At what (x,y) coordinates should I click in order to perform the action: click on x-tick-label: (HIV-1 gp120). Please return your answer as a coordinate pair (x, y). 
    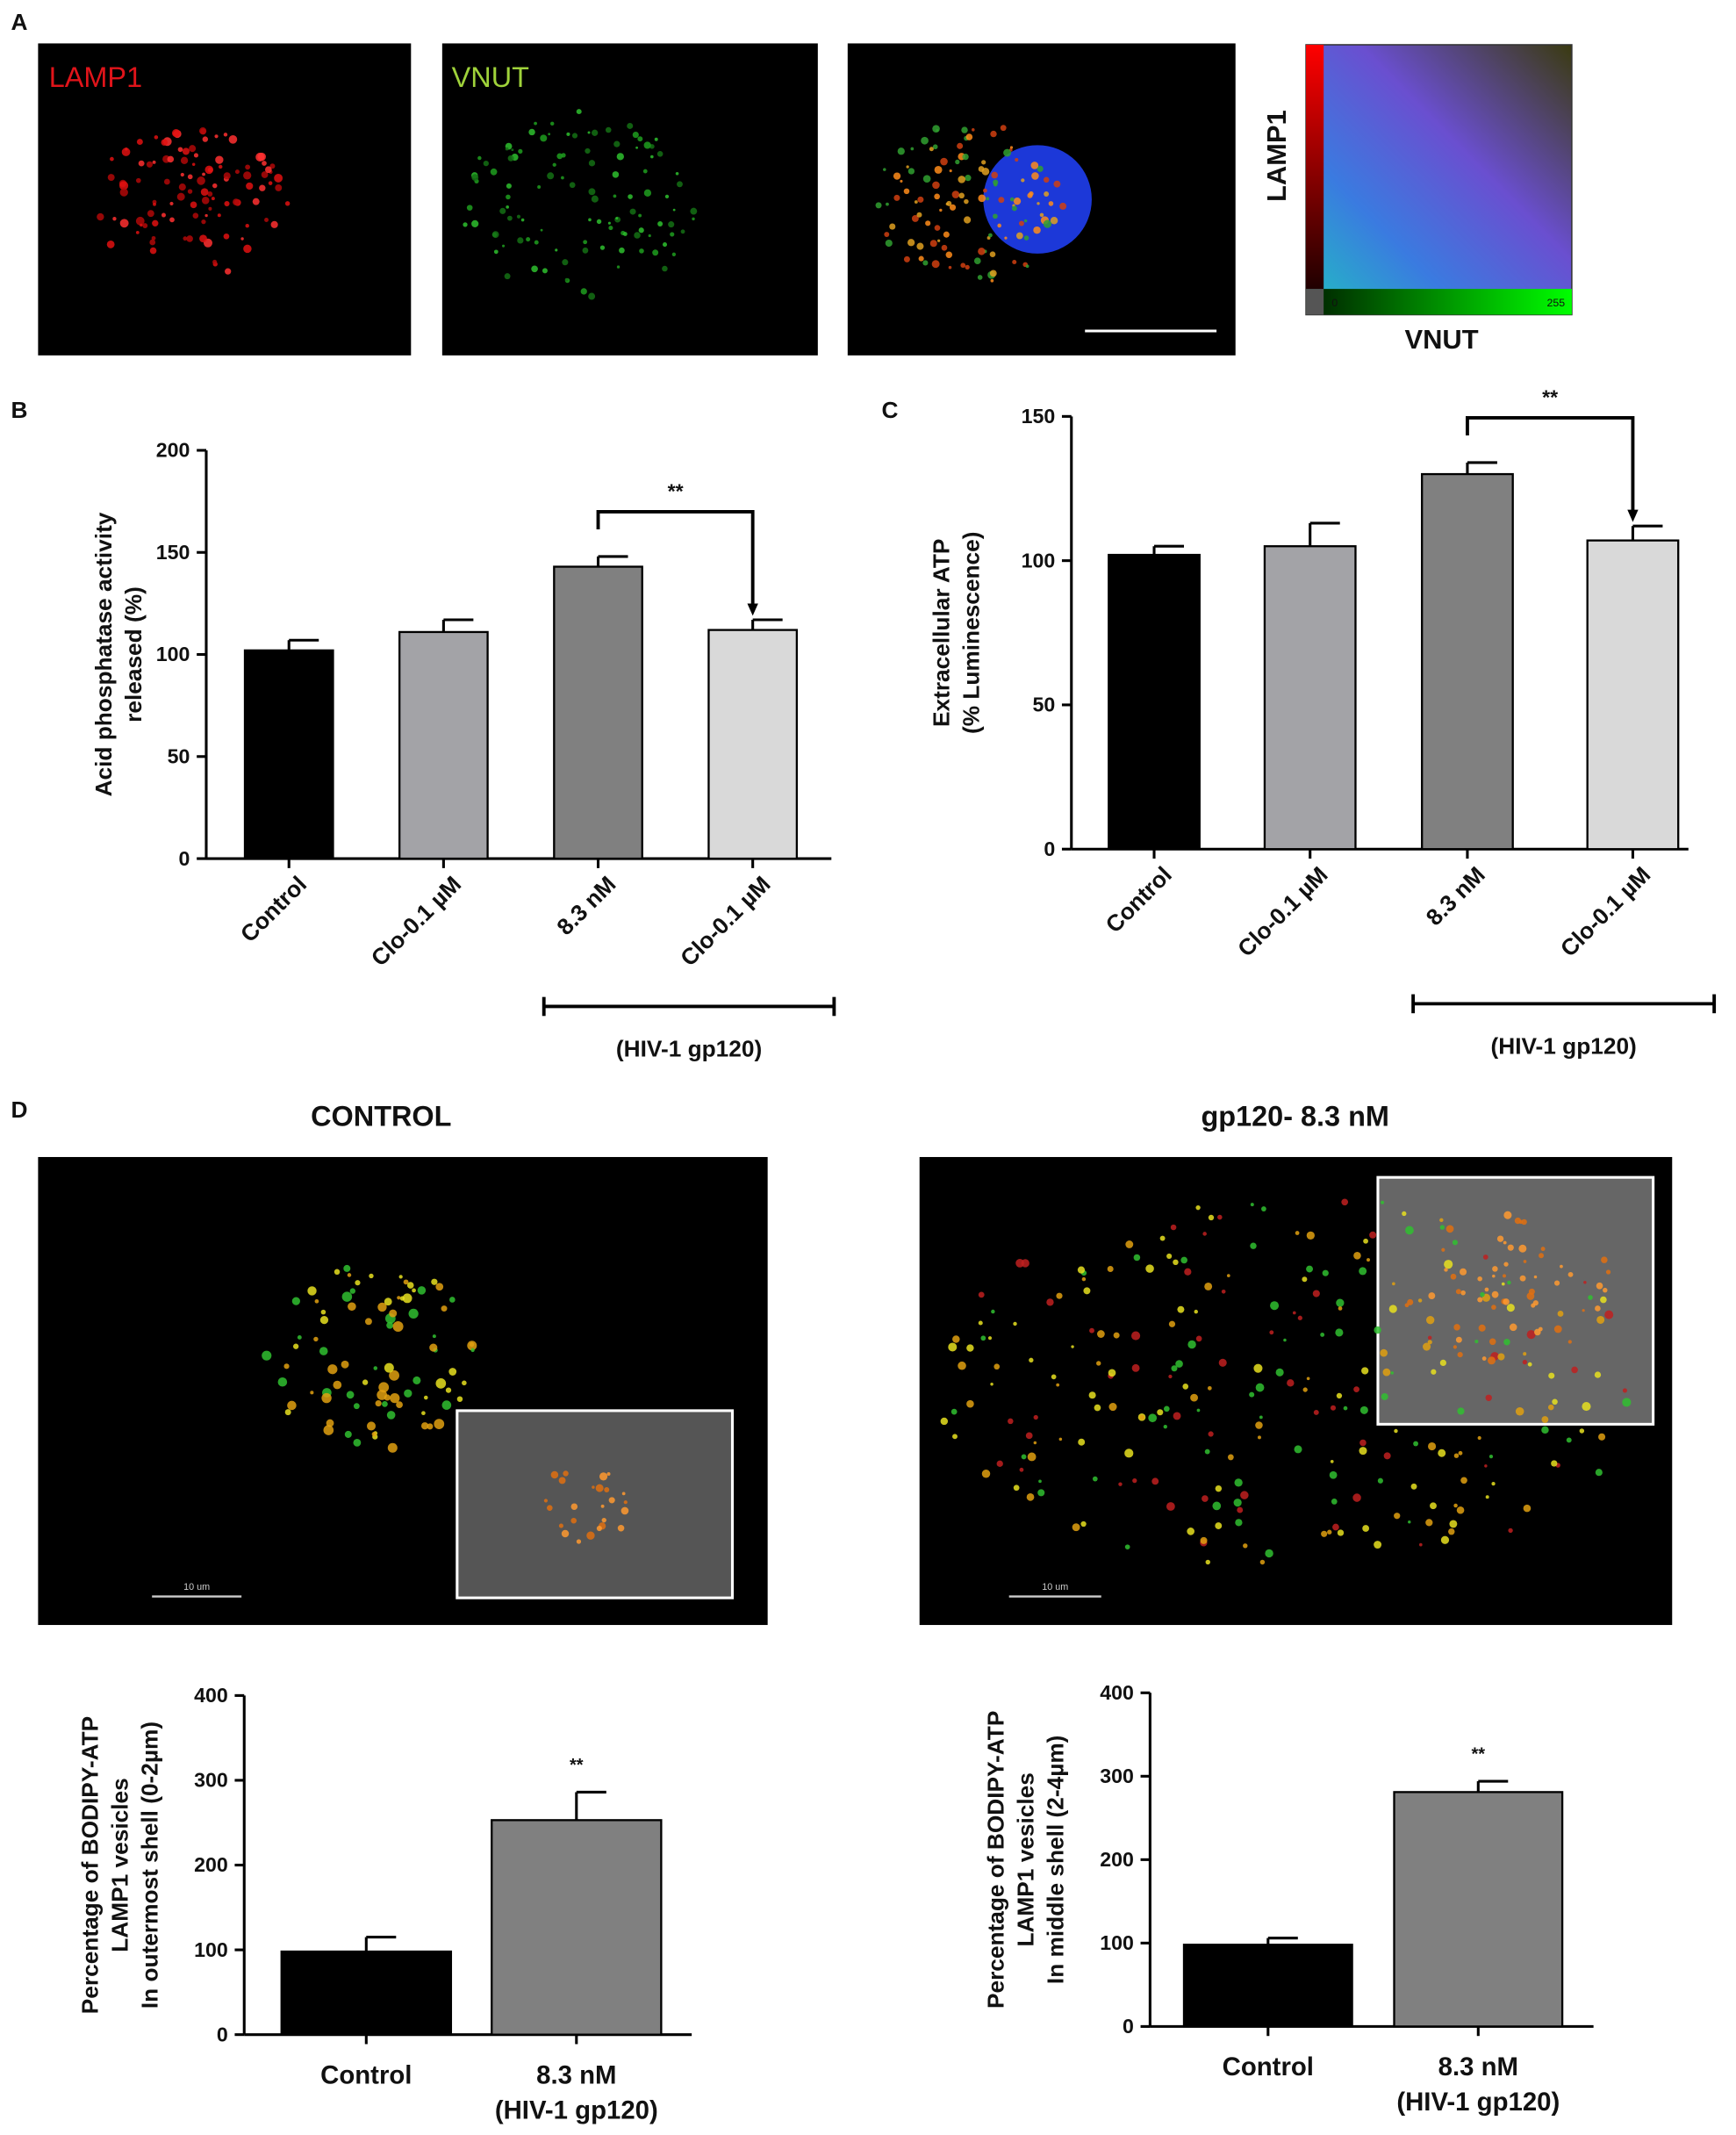
    Looking at the image, I should click on (576, 2110).